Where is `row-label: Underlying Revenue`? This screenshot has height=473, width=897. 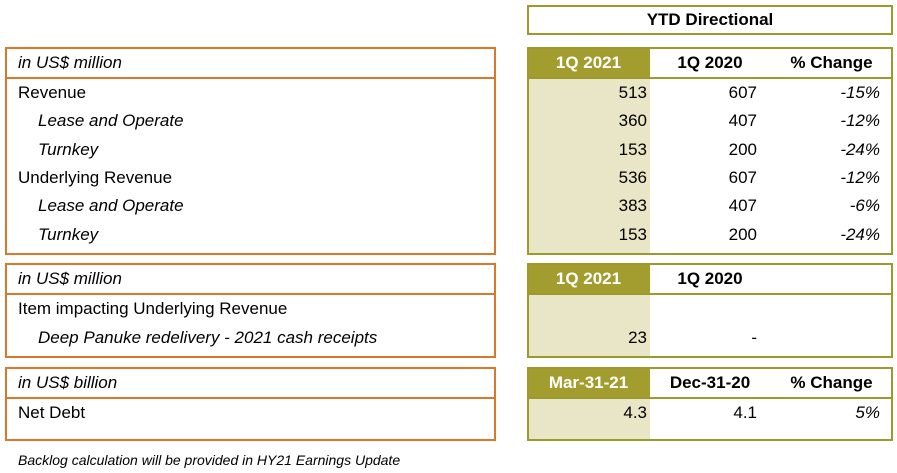
row-label: Underlying Revenue is located at coordinates (95, 177).